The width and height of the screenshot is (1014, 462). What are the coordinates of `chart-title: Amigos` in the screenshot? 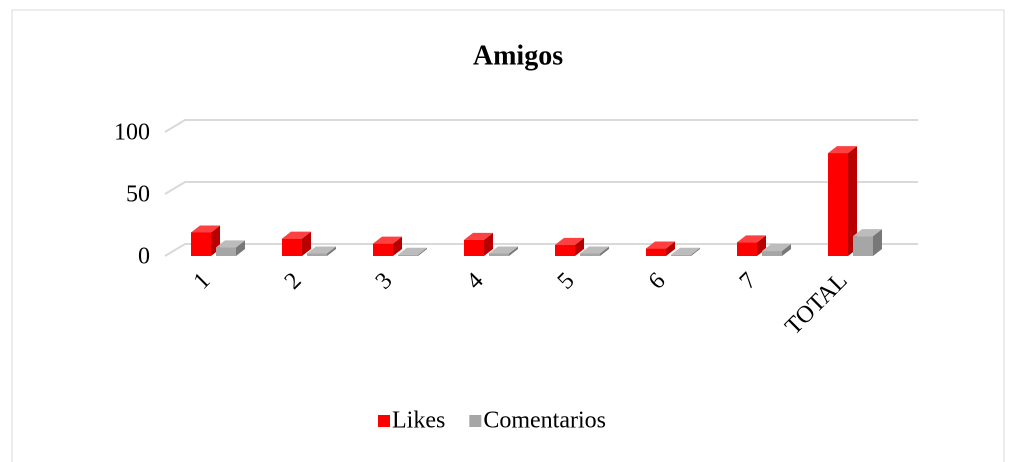 It's located at (518, 55).